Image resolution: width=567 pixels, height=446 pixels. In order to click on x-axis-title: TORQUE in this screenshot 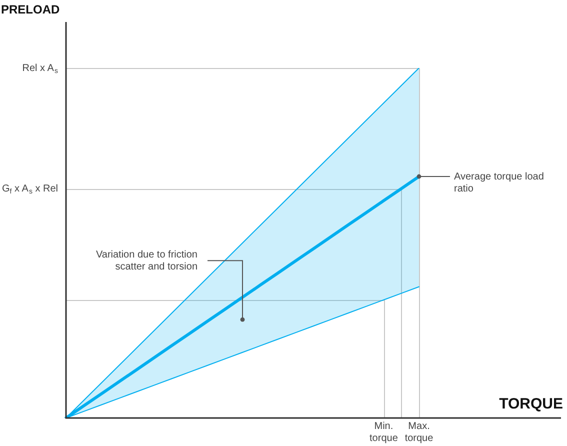, I will do `click(531, 404)`.